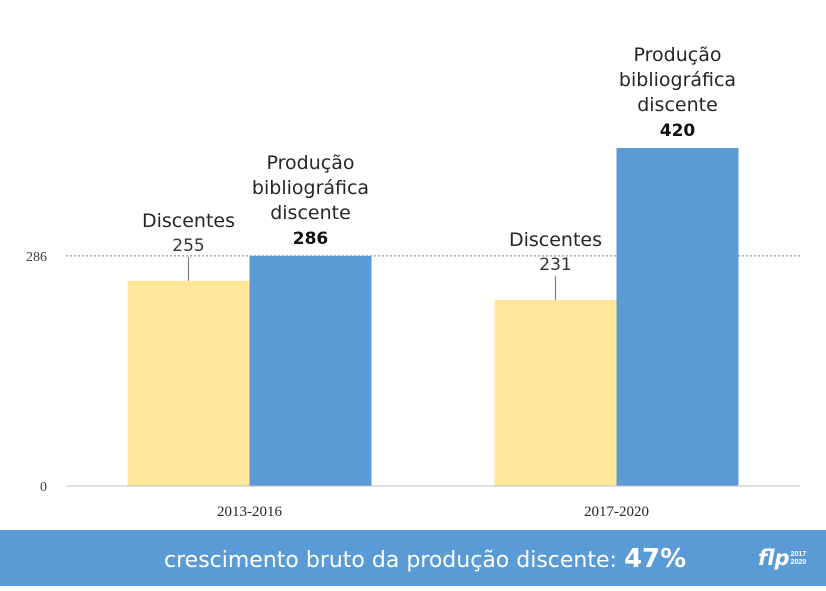 The image size is (826, 591). What do you see at coordinates (43, 487) in the screenshot?
I see `y-tick-label: 0` at bounding box center [43, 487].